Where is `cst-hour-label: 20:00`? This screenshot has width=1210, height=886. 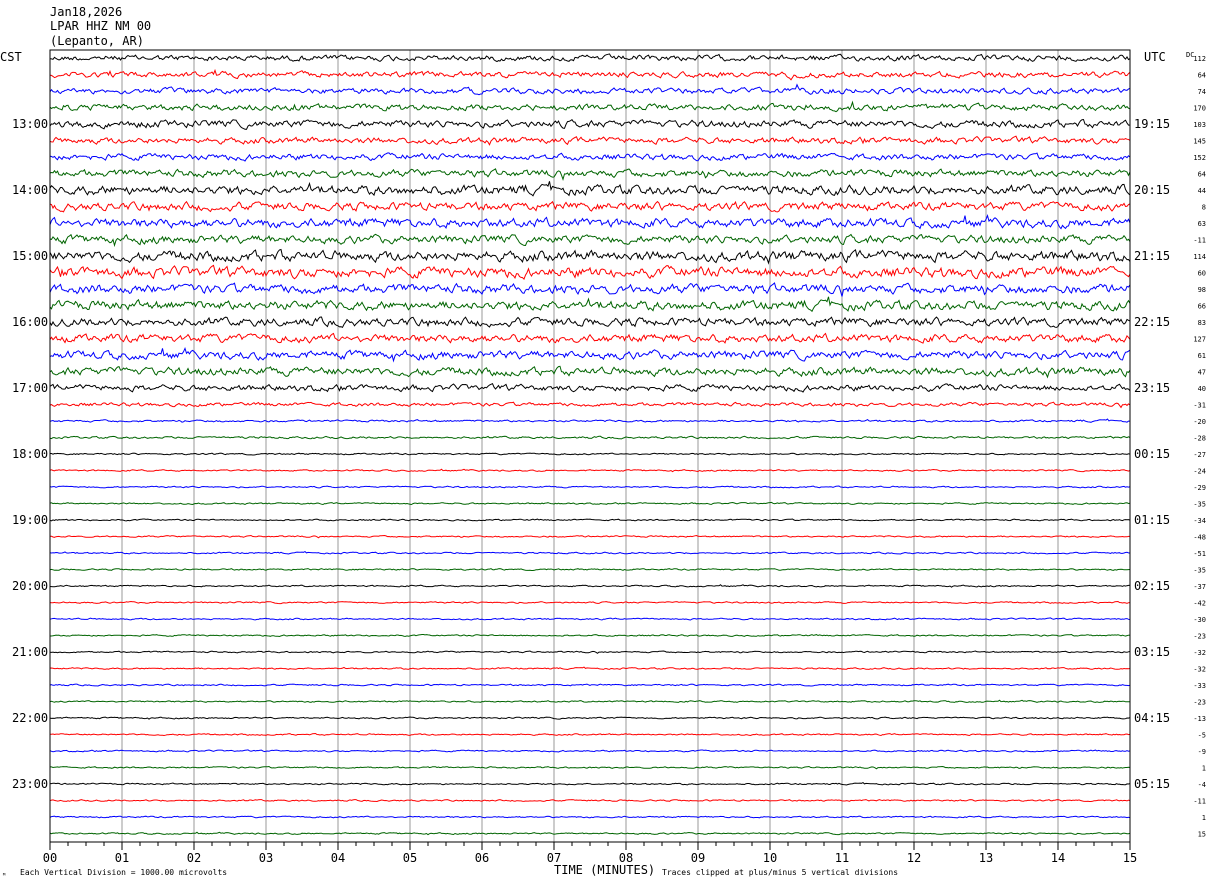
cst-hour-label: 20:00 is located at coordinates (30, 586).